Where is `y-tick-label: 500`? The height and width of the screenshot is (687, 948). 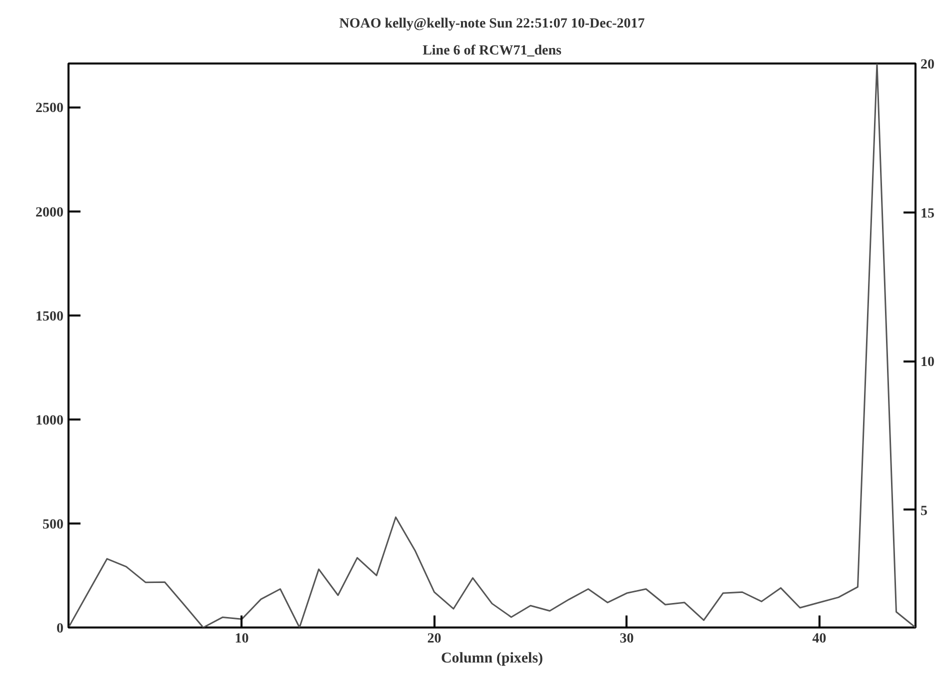 y-tick-label: 500 is located at coordinates (53, 524).